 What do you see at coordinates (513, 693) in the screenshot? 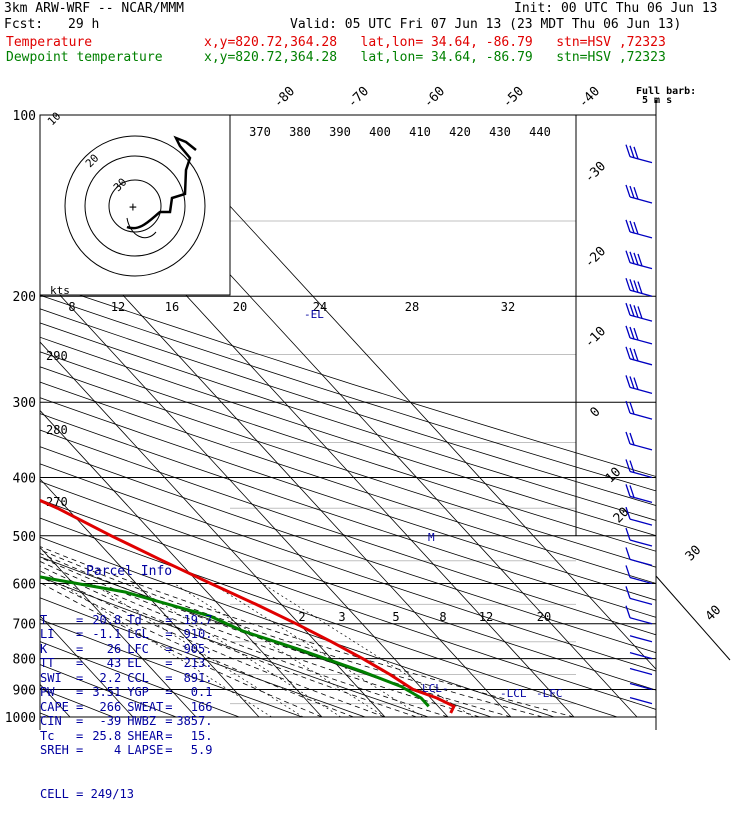
I see `lcl-marker: -LCL` at bounding box center [513, 693].